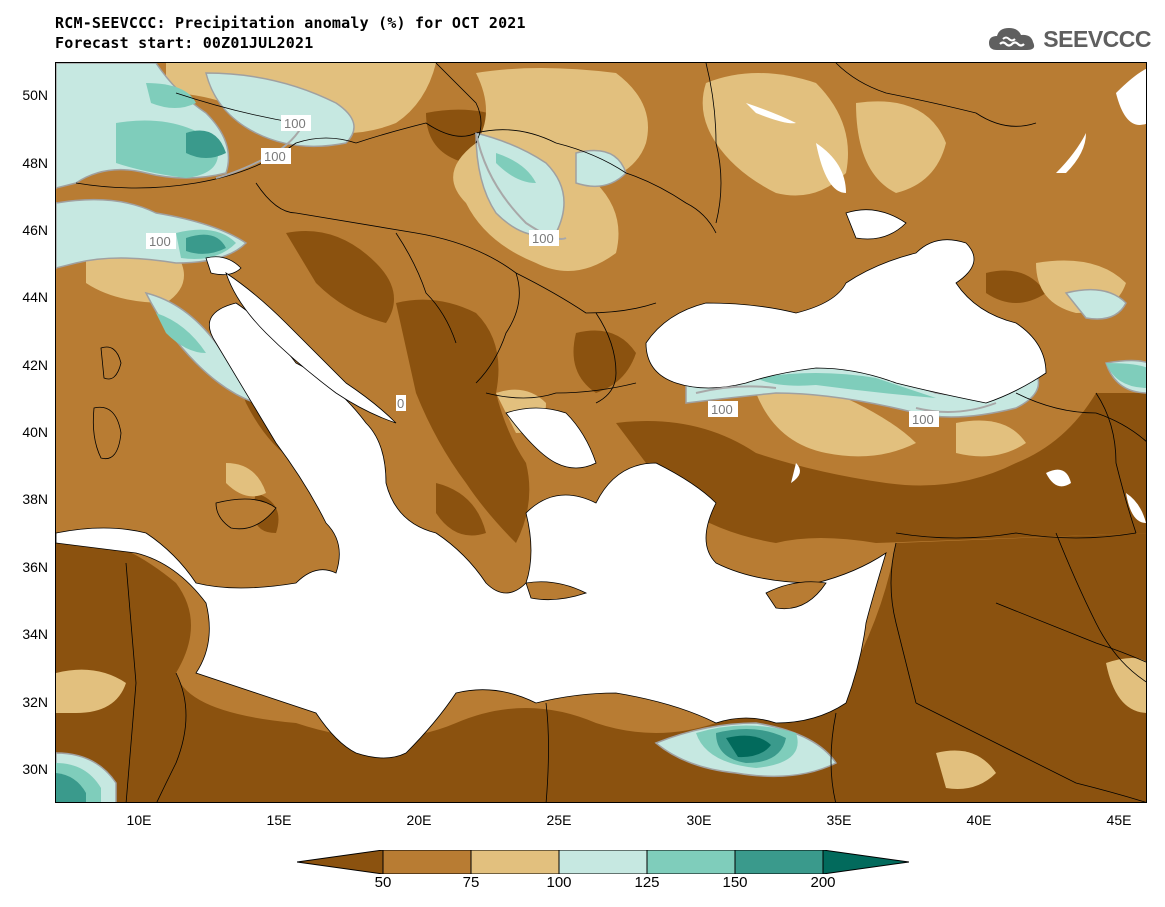 The image size is (1165, 907). What do you see at coordinates (35, 432) in the screenshot?
I see `lat-tick: 40N` at bounding box center [35, 432].